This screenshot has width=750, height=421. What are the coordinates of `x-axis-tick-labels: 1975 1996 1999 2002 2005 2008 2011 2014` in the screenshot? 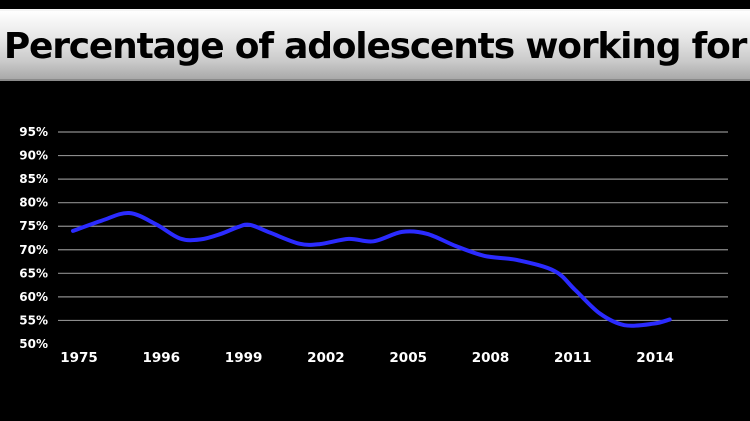 It's located at (367, 358).